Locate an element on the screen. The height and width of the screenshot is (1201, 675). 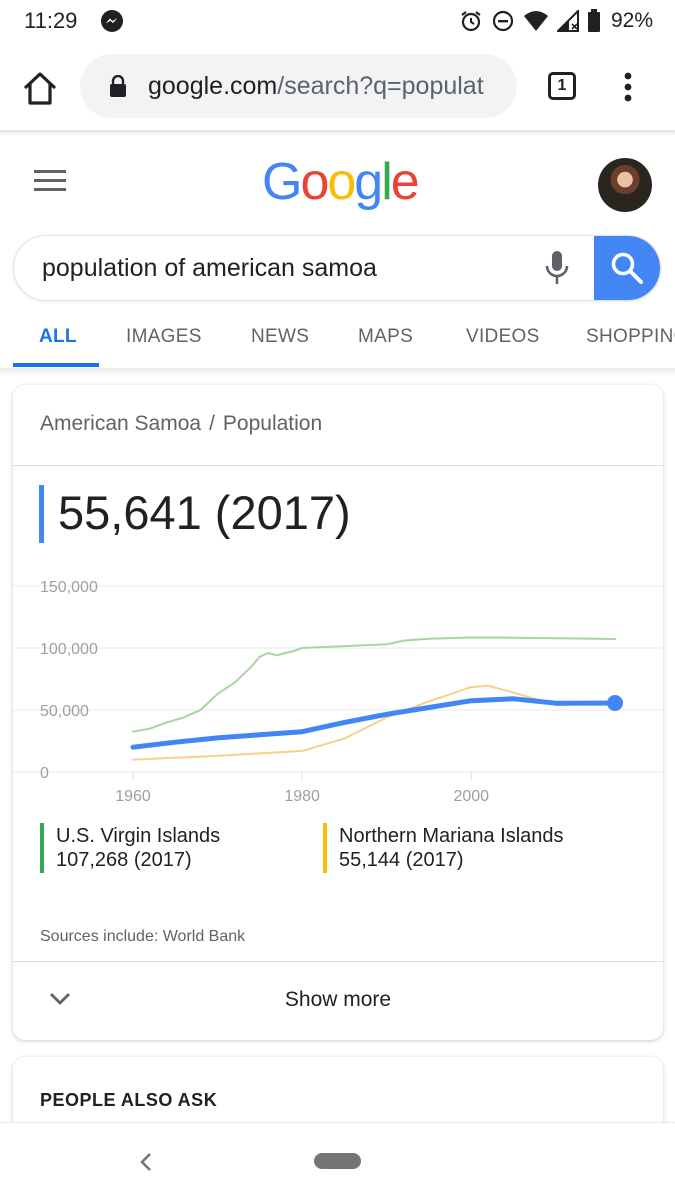
show-more-button: Show more is located at coordinates (338, 1001).